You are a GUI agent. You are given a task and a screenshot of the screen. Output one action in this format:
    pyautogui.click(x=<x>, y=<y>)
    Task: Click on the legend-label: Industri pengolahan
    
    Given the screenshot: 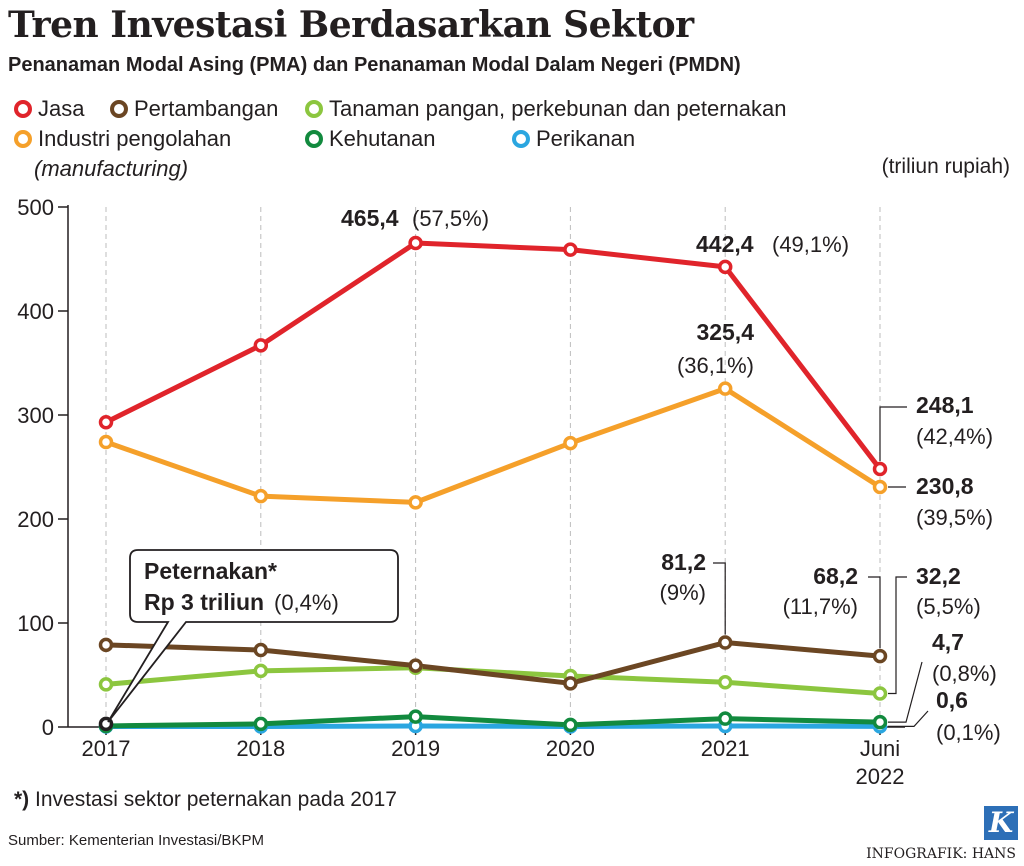 What is the action you would take?
    pyautogui.click(x=135, y=138)
    